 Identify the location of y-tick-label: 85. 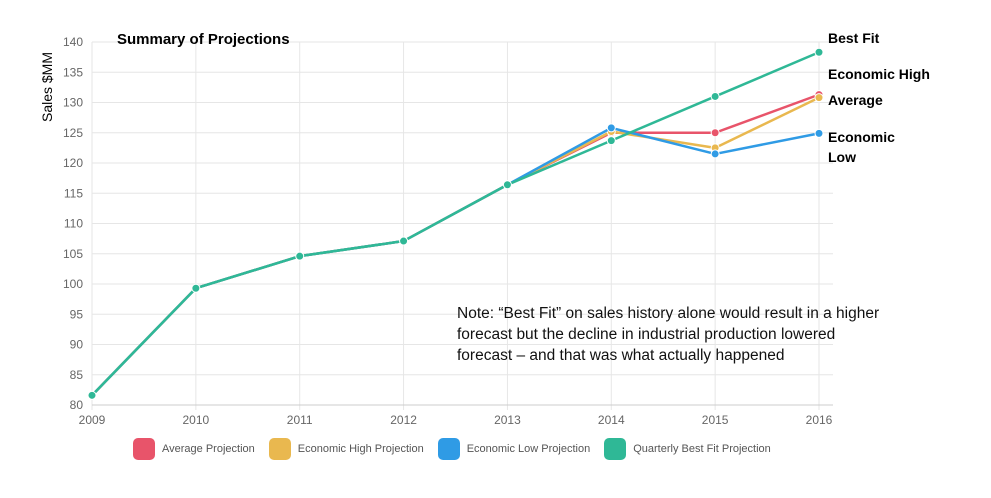
(77, 375).